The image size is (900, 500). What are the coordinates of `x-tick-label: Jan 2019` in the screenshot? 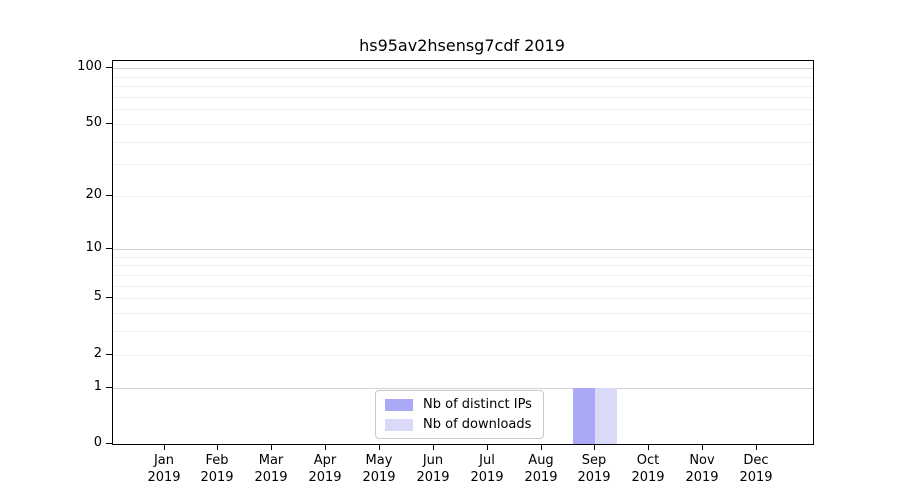 It's located at (164, 469).